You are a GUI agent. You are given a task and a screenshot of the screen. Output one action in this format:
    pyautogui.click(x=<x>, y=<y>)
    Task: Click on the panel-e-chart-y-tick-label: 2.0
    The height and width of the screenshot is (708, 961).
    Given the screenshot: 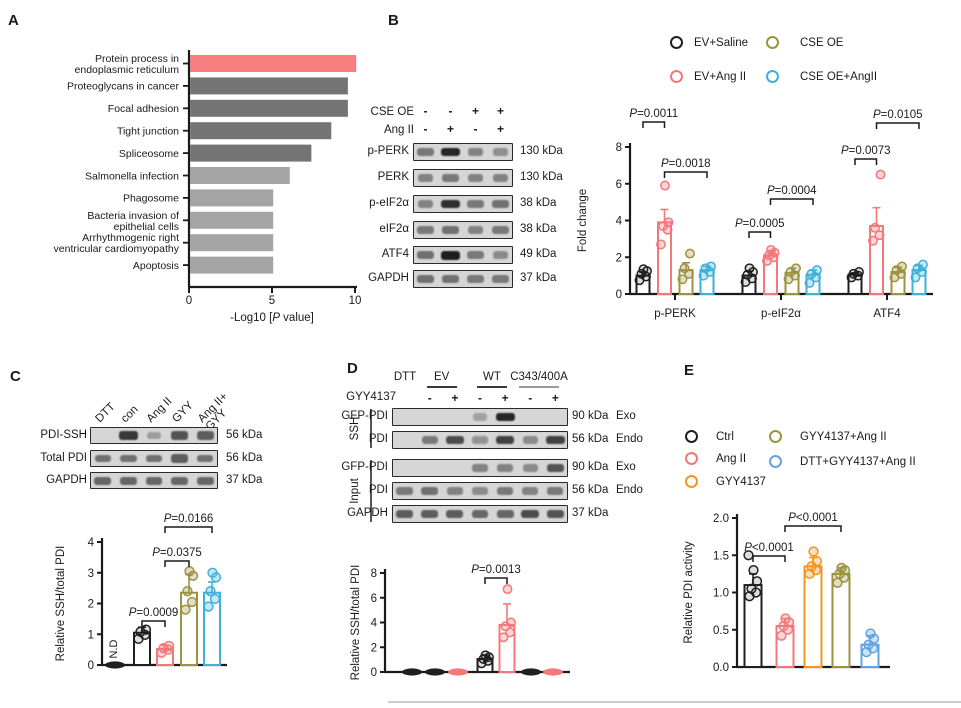 What is the action you would take?
    pyautogui.click(x=721, y=519)
    